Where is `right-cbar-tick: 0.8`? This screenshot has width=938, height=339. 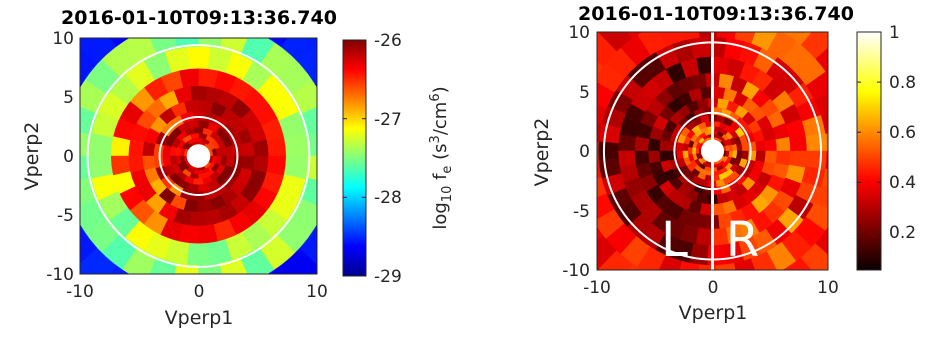
right-cbar-tick: 0.8 is located at coordinates (902, 83).